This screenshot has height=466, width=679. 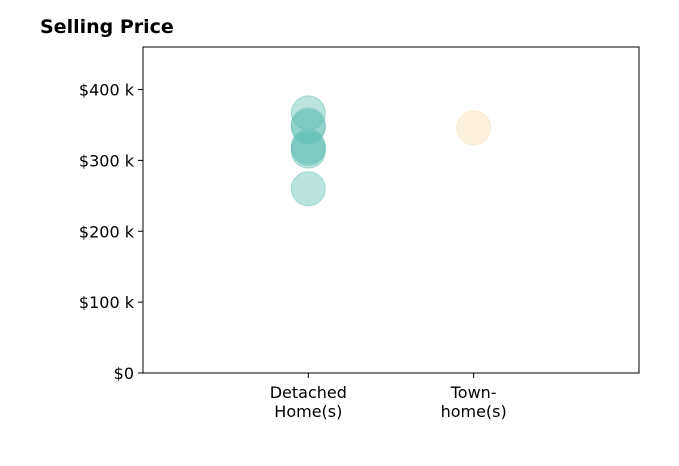 I want to click on x-tick-label-1: Town-home(s), so click(x=474, y=402).